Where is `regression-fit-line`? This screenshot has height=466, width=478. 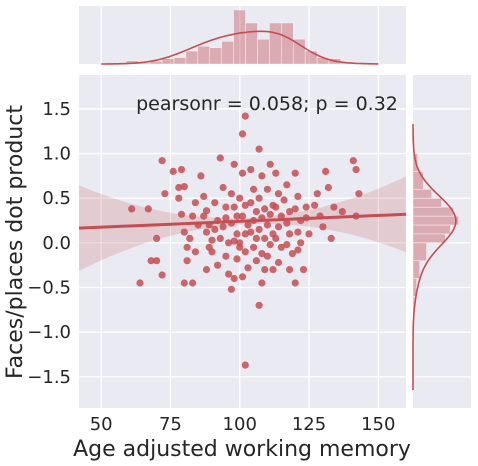 regression-fit-line is located at coordinates (242, 221).